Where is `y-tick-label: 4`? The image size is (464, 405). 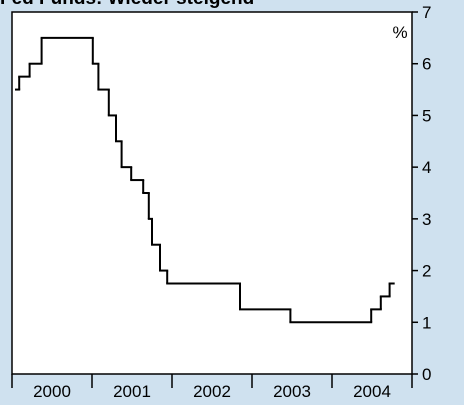
y-tick-label: 4 is located at coordinates (426, 167).